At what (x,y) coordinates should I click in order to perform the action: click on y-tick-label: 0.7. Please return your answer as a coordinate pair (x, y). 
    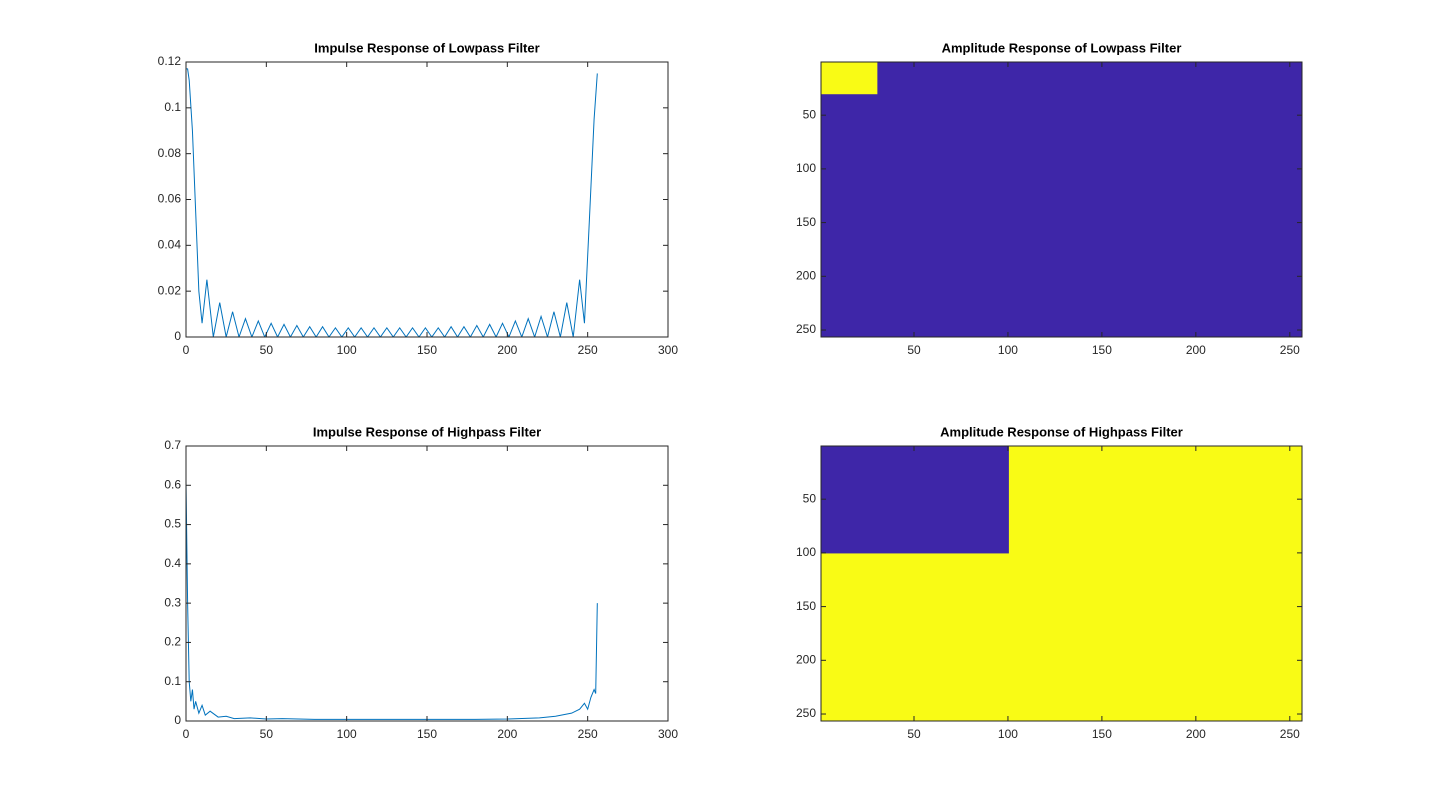
    Looking at the image, I should click on (172, 445).